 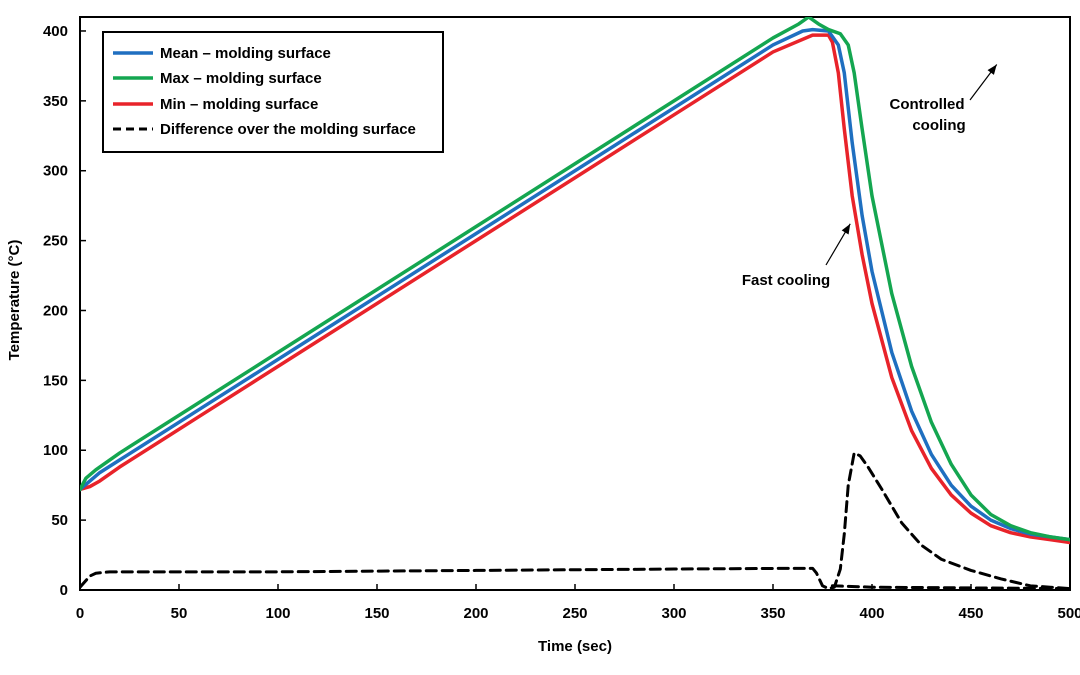 I want to click on annotation-fast-cooling: Fast cooling, so click(x=796, y=256).